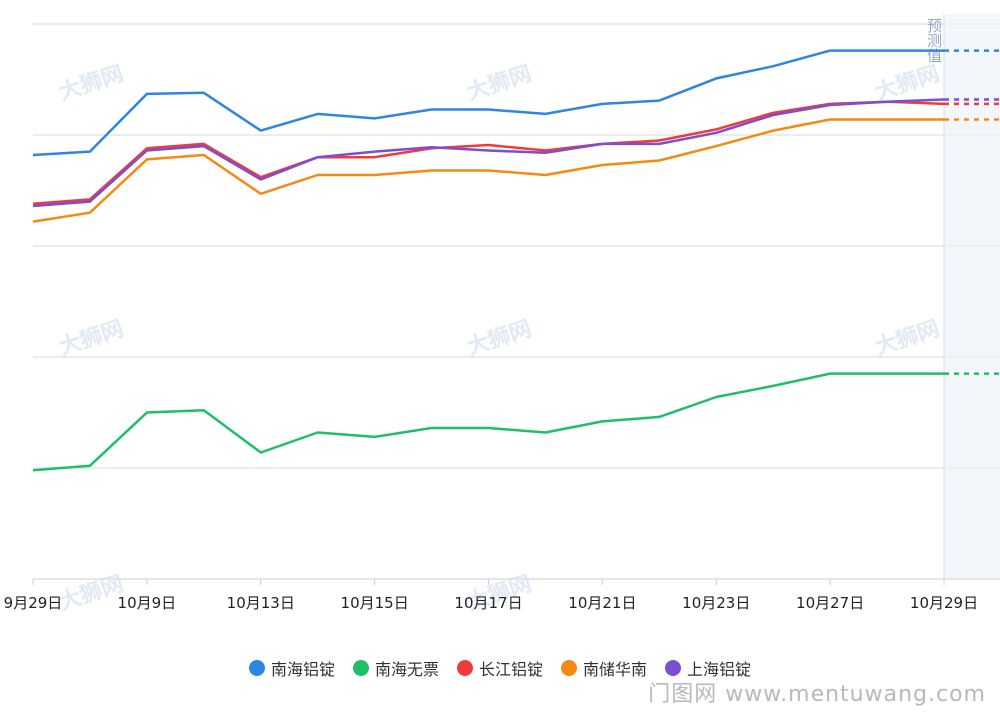  I want to click on legend: 南海铝锭 南海无票 长江铝锭 南储华南 上海铝锭, so click(500, 668).